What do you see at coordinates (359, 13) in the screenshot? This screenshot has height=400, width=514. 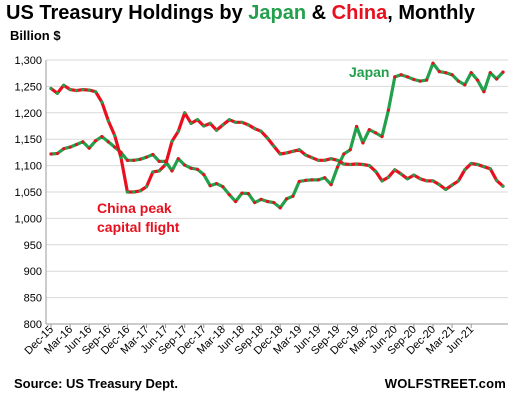 I see `title-china: China` at bounding box center [359, 13].